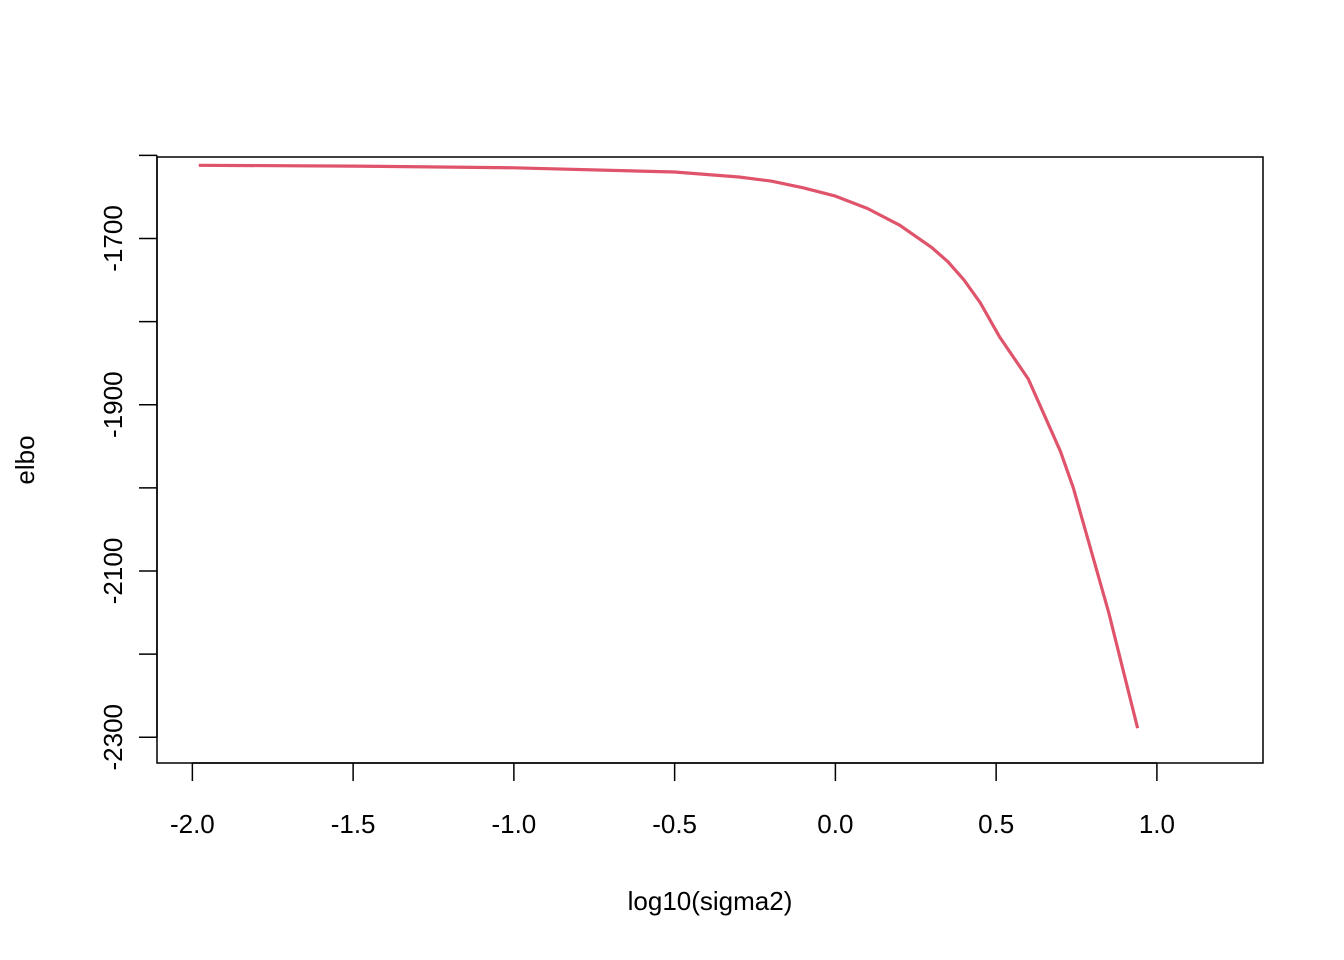  I want to click on x-axis: -2.0 -1.5 -1.0 -0.5 0.0 0.5 1.0, so click(672, 800).